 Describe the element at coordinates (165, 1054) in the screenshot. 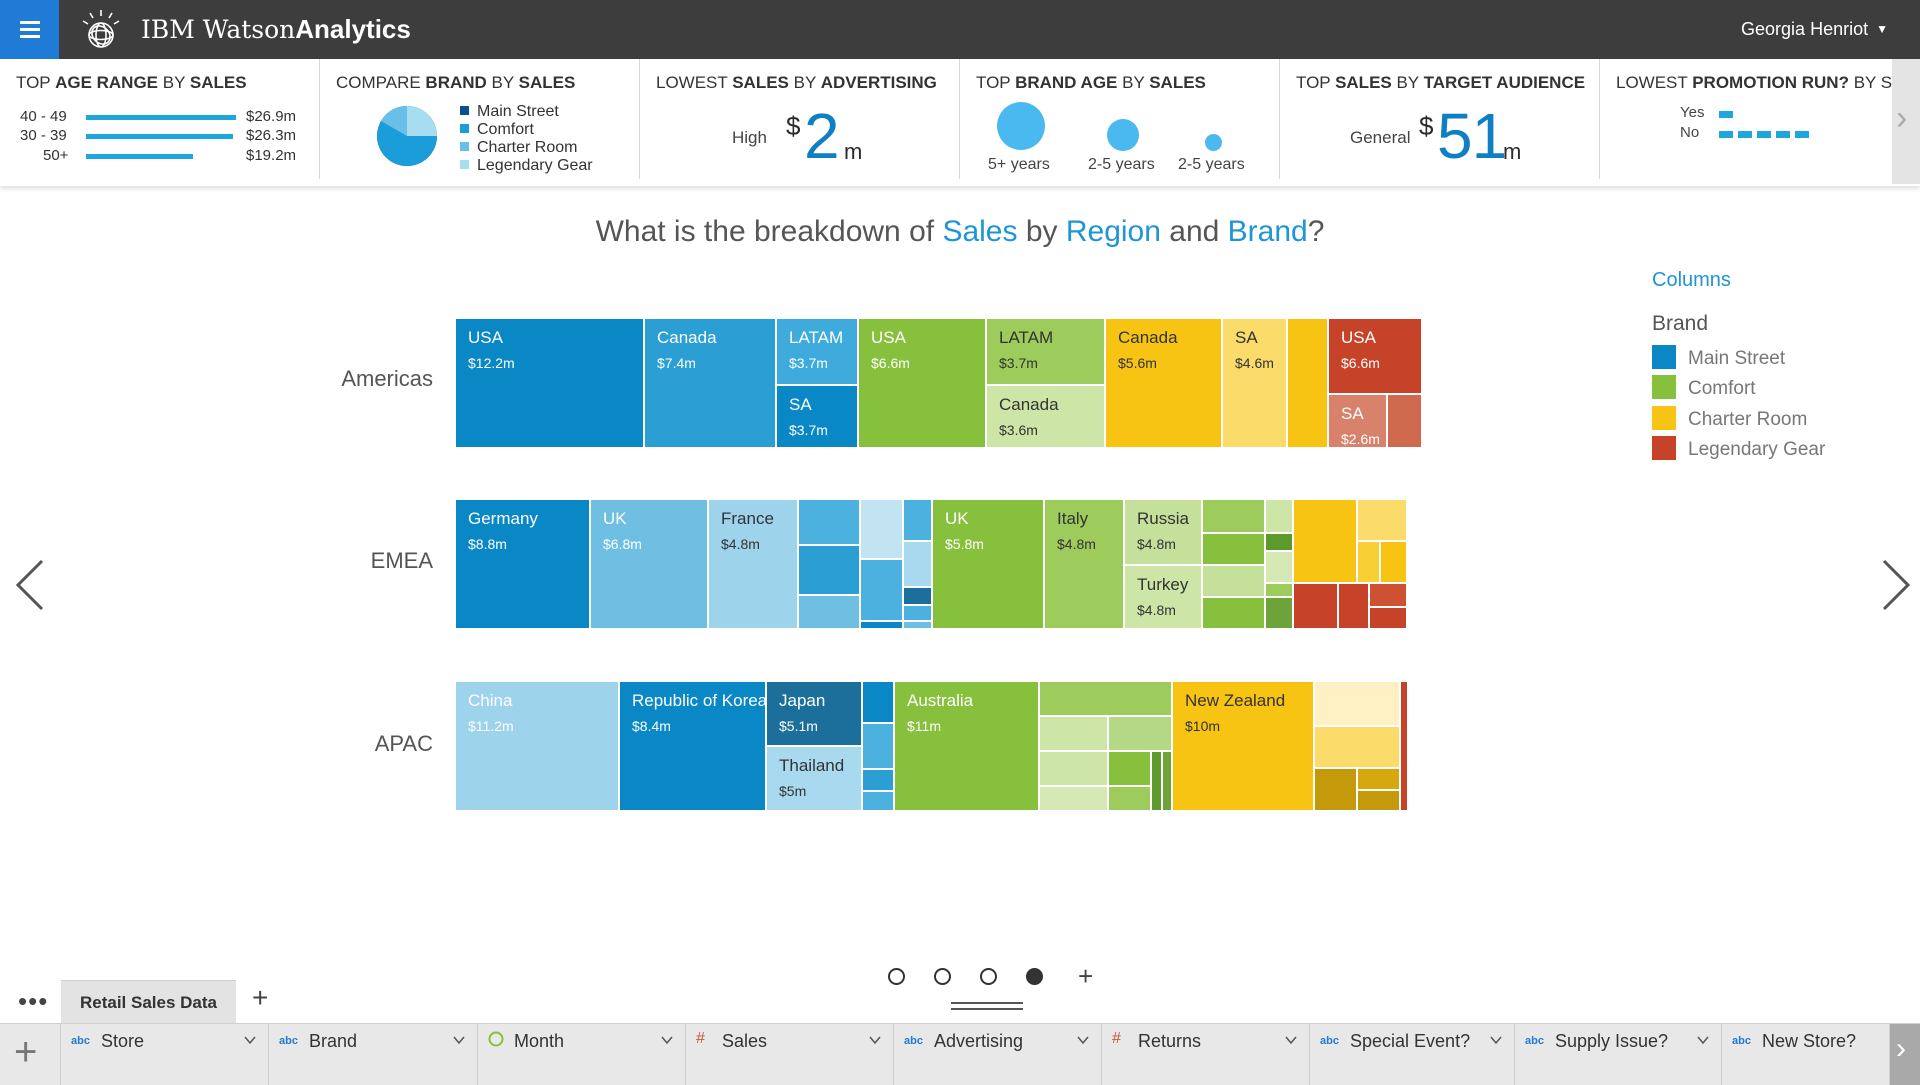

I see `column-header: abc Store` at that location.